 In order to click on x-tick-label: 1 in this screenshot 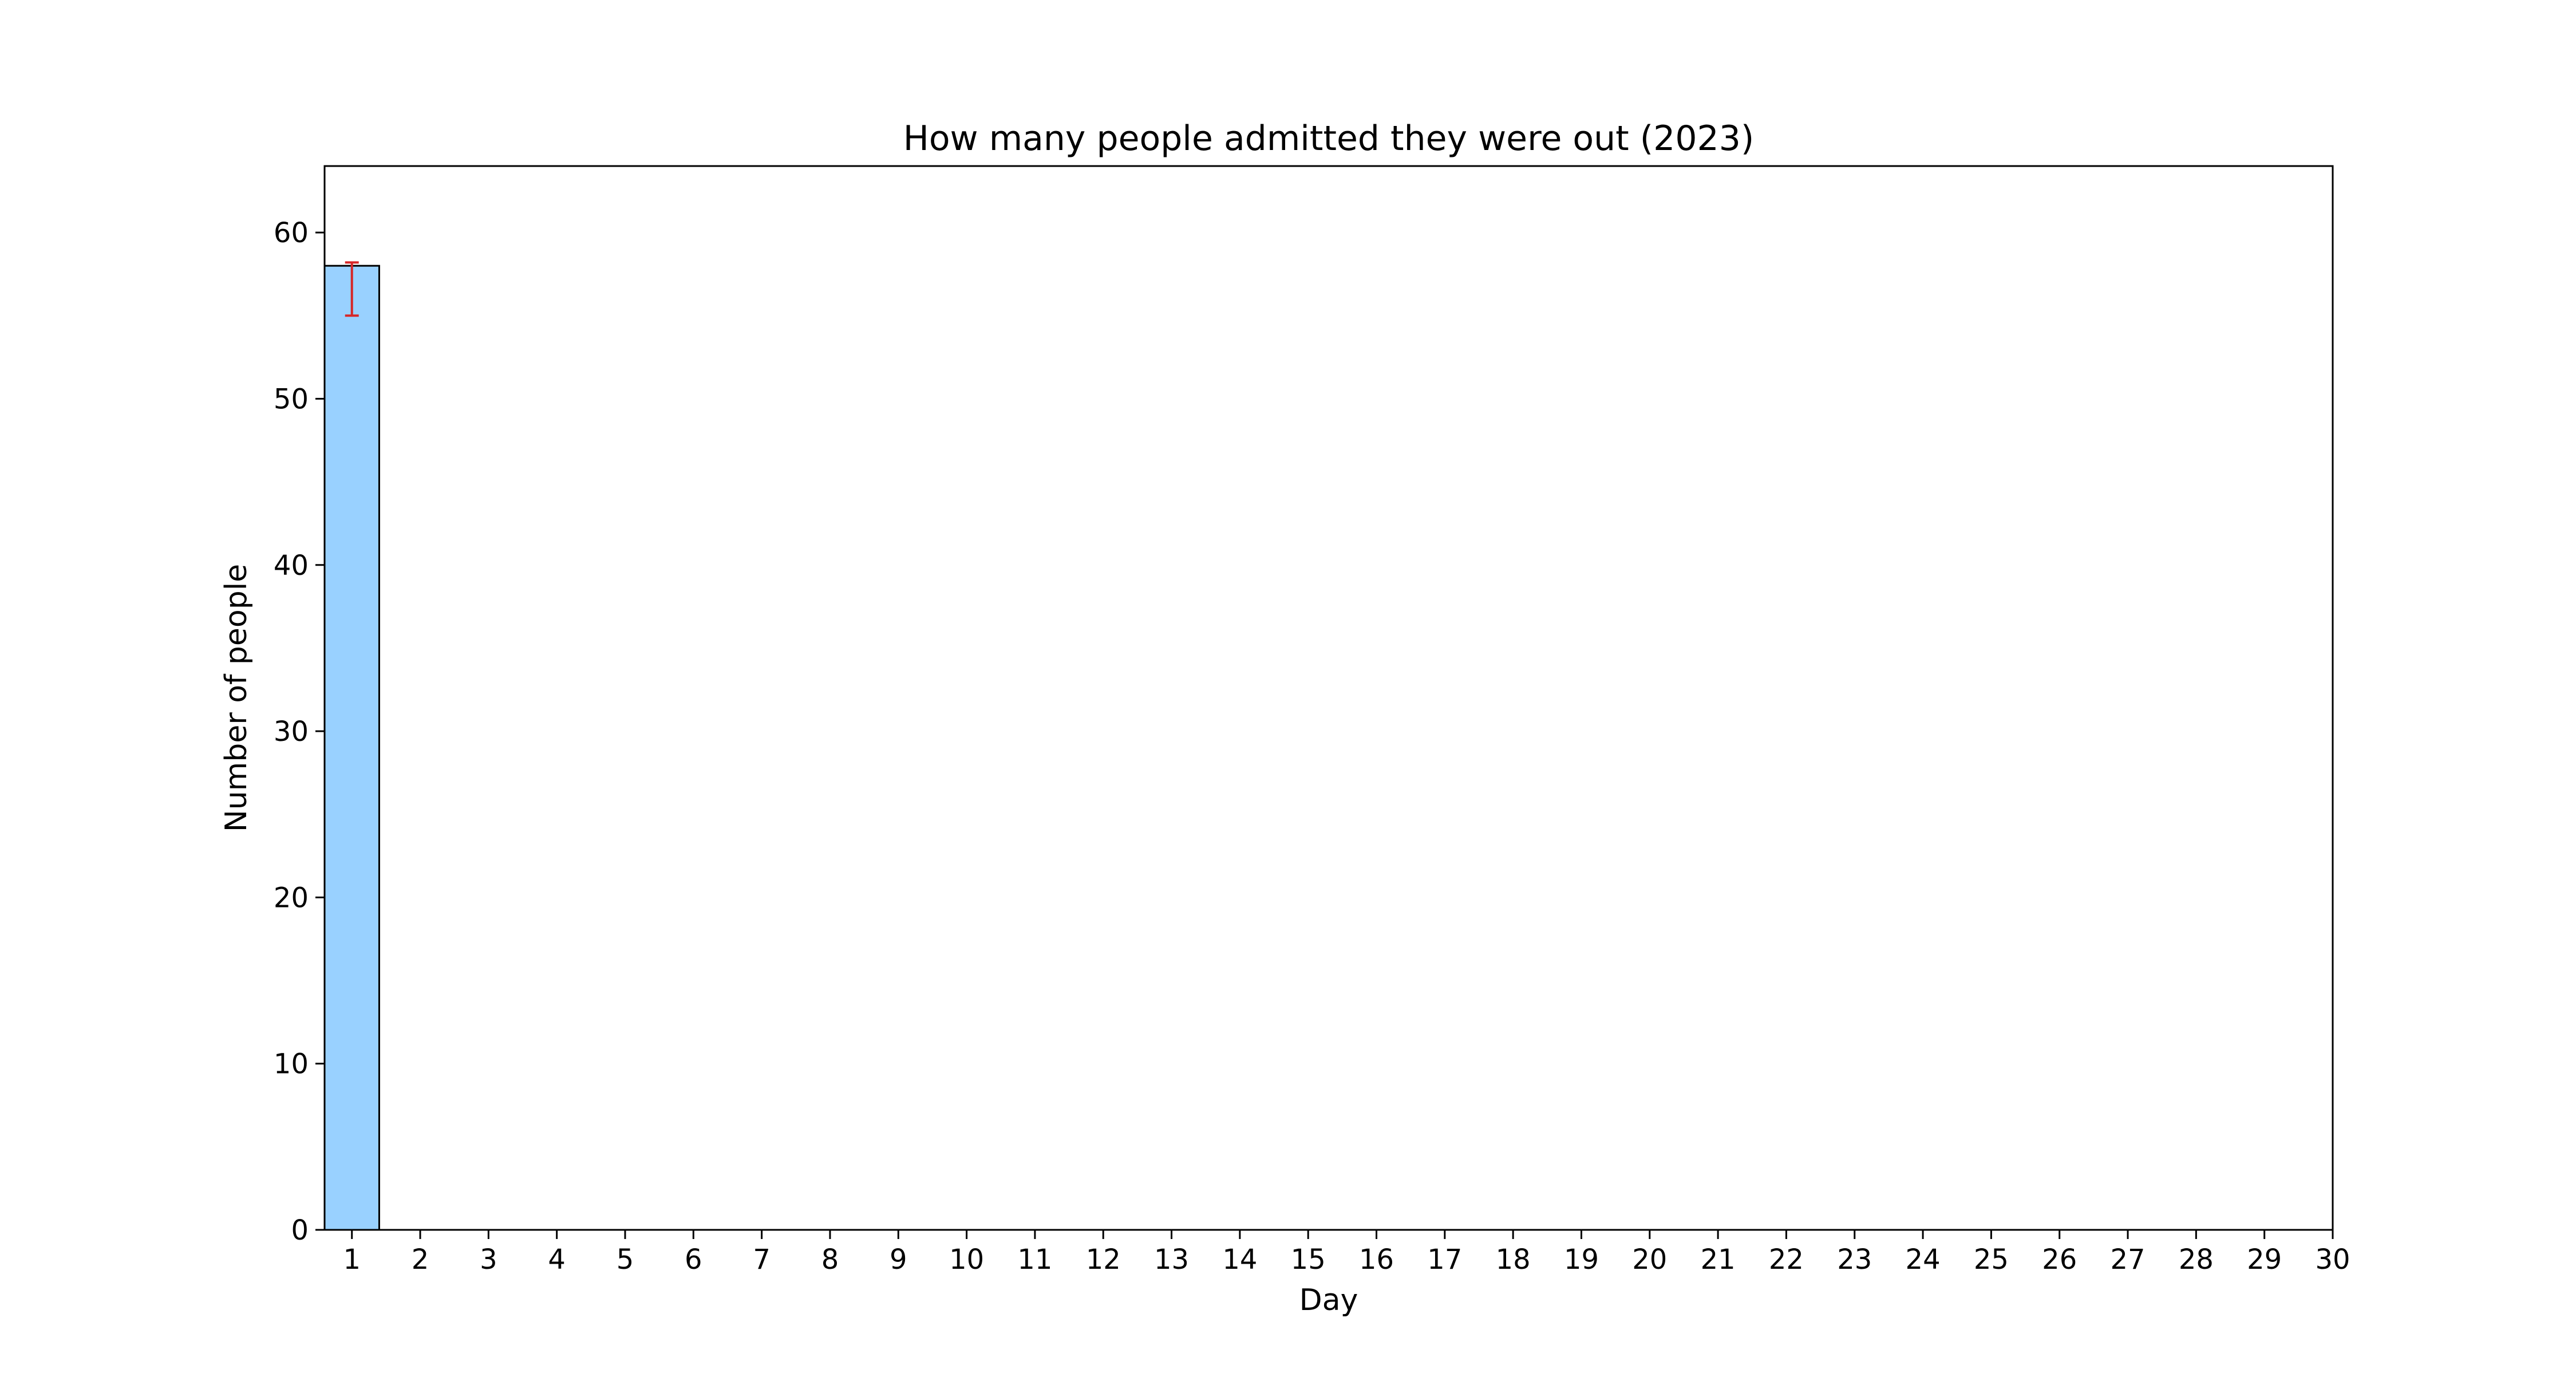, I will do `click(352, 1260)`.